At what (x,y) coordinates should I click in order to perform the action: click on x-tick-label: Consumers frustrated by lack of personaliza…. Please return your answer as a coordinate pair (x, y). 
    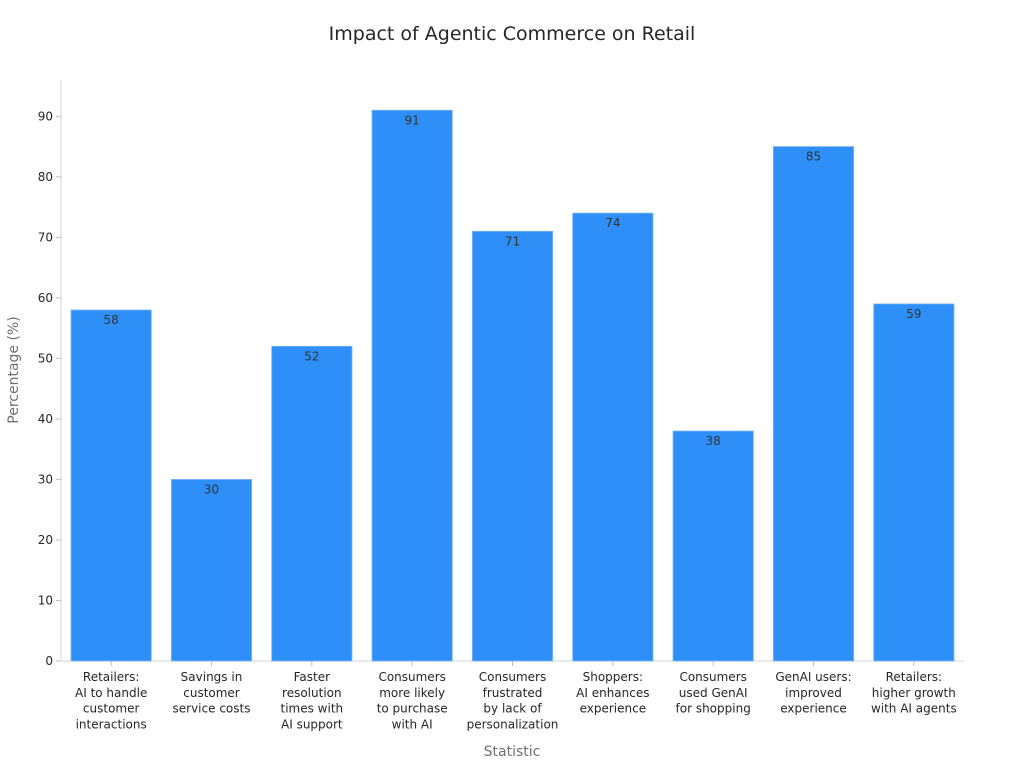
    Looking at the image, I should click on (513, 700).